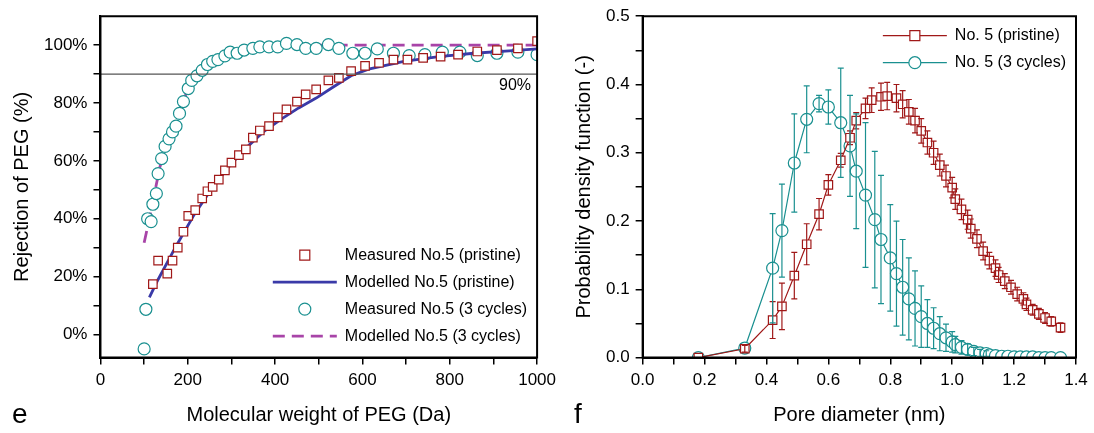  Describe the element at coordinates (617, 152) in the screenshot. I see `y-tick-label: 0.3` at that location.